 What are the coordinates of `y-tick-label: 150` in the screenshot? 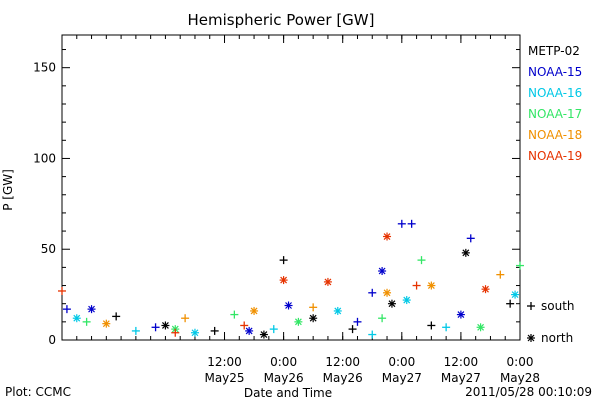 It's located at (44, 68).